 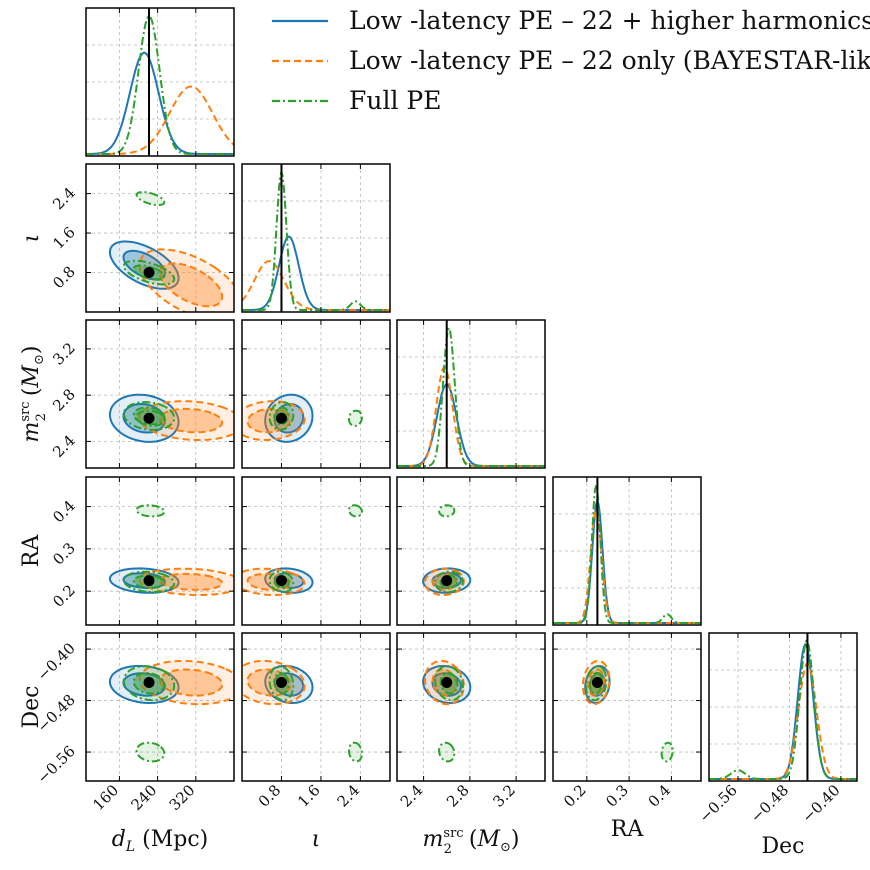 What do you see at coordinates (617, 796) in the screenshot?
I see `x-tick-label: 0.3` at bounding box center [617, 796].